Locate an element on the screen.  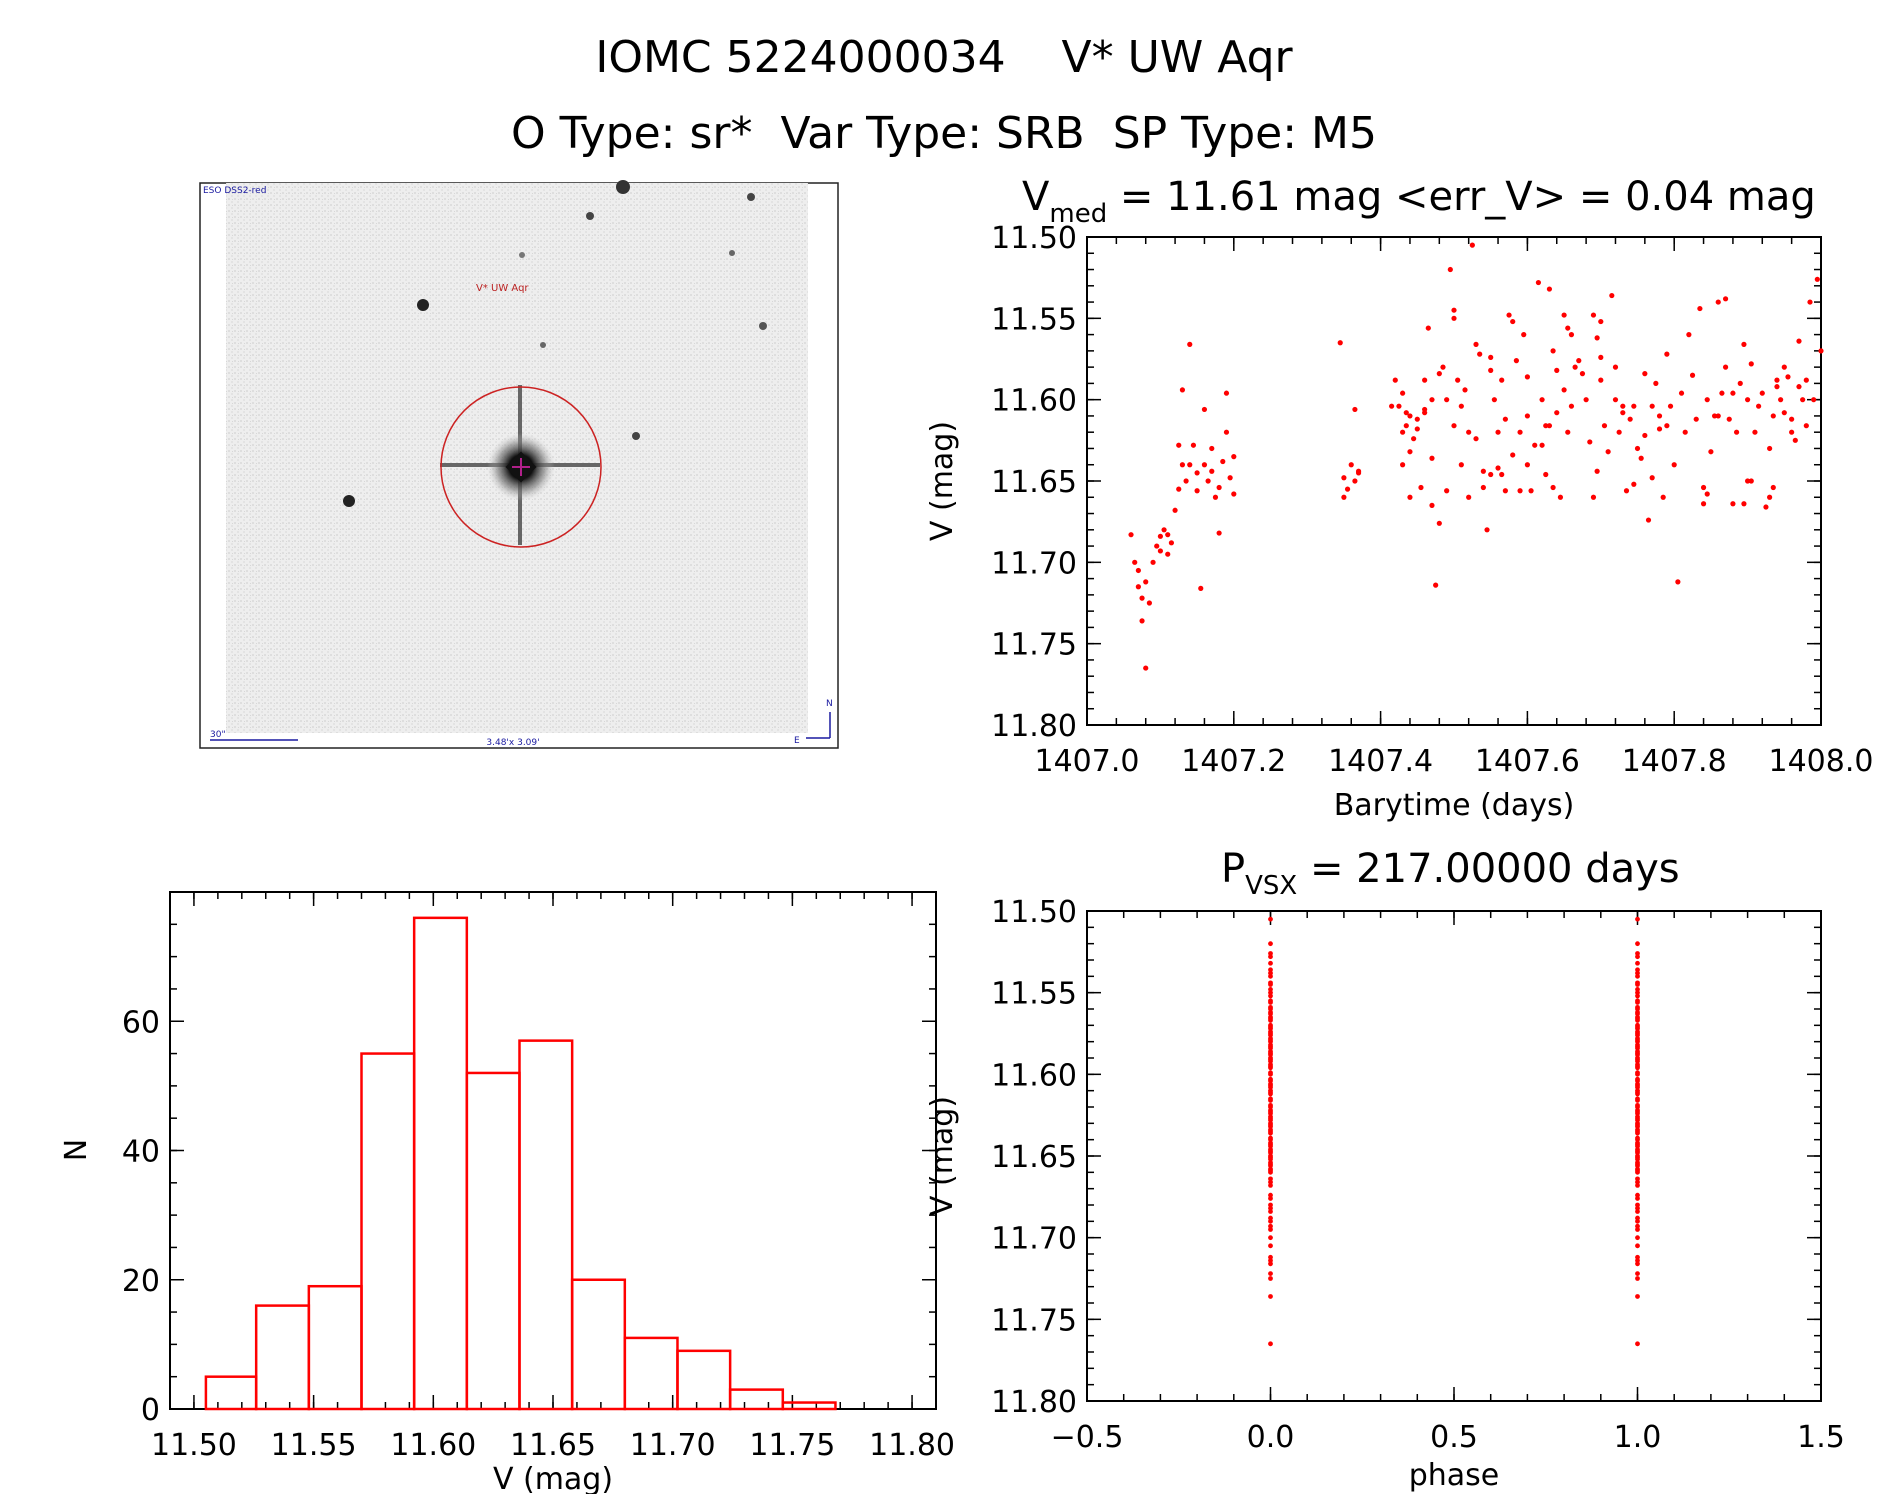
histogram-ytick-label: 20 is located at coordinates (141, 1281).